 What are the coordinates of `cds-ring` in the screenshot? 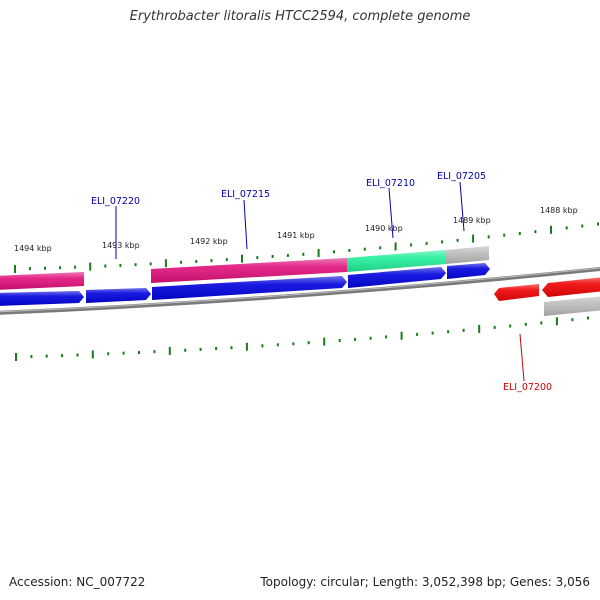 It's located at (300, 281).